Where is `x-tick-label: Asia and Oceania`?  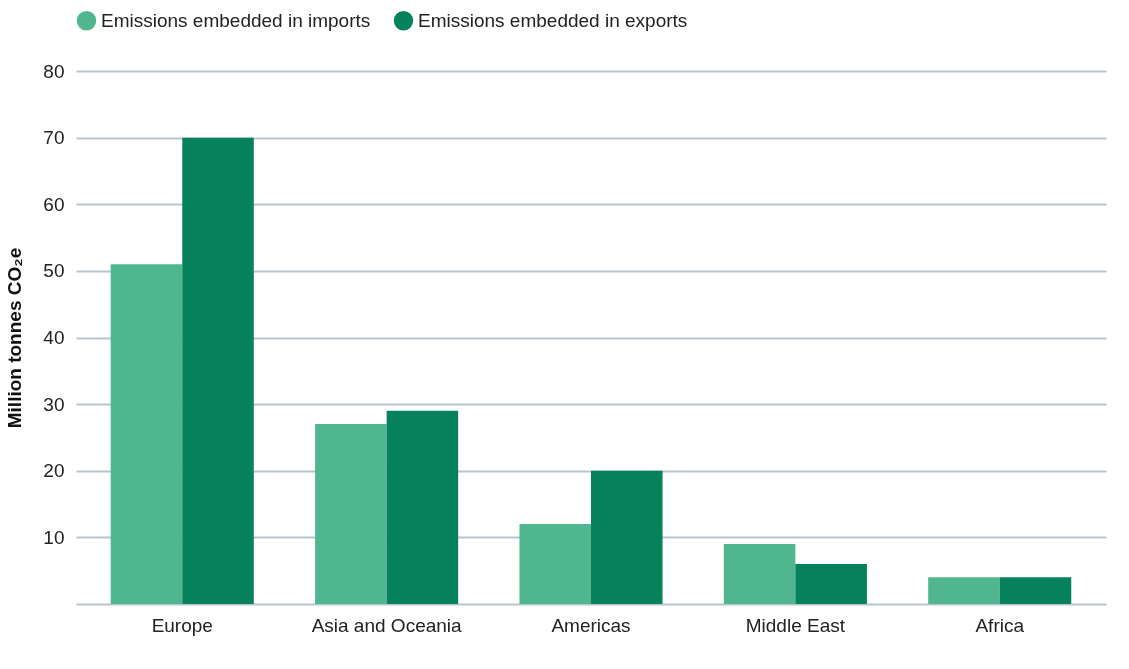
x-tick-label: Asia and Oceania is located at coordinates (387, 625).